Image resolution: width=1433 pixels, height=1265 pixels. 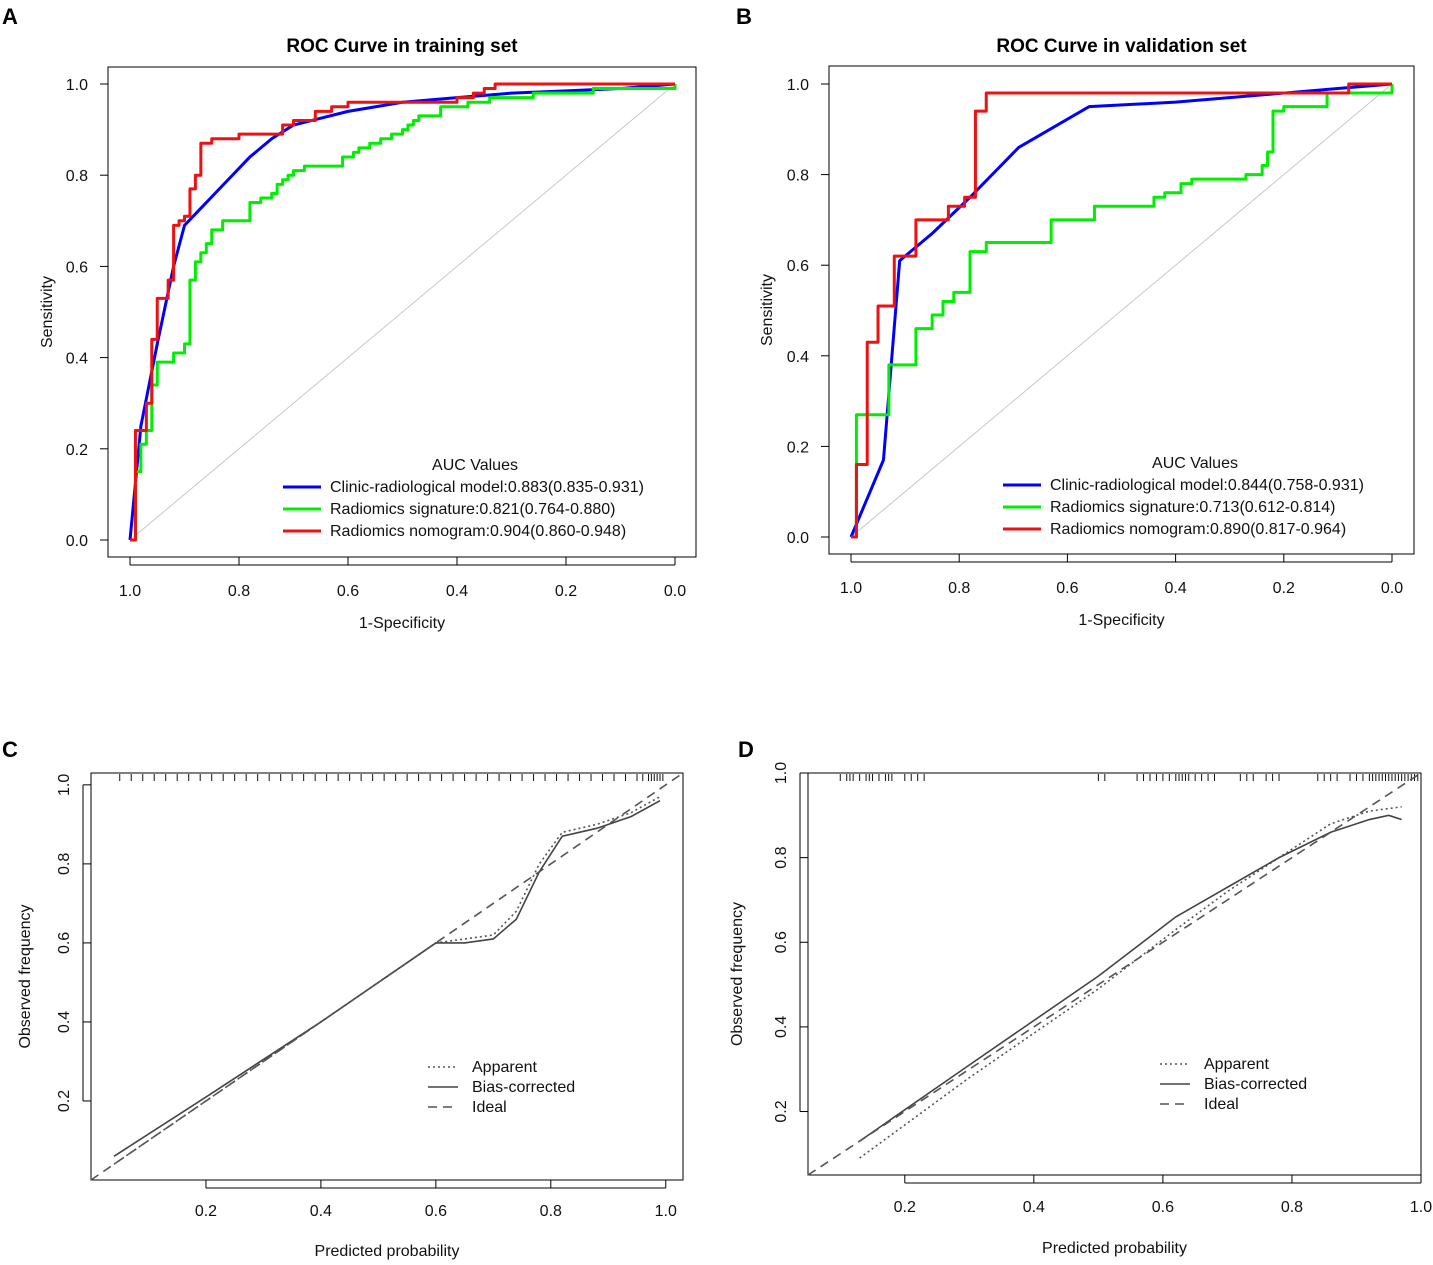 I want to click on panel-letter-d: D, so click(x=746, y=749).